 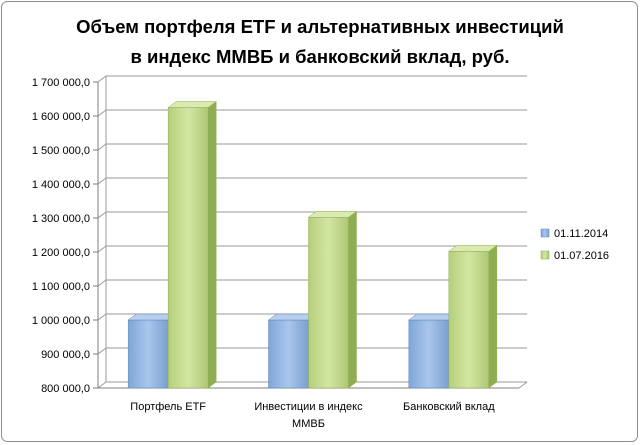 I want to click on y-tick-label: 1 500 000,0, so click(x=61, y=151).